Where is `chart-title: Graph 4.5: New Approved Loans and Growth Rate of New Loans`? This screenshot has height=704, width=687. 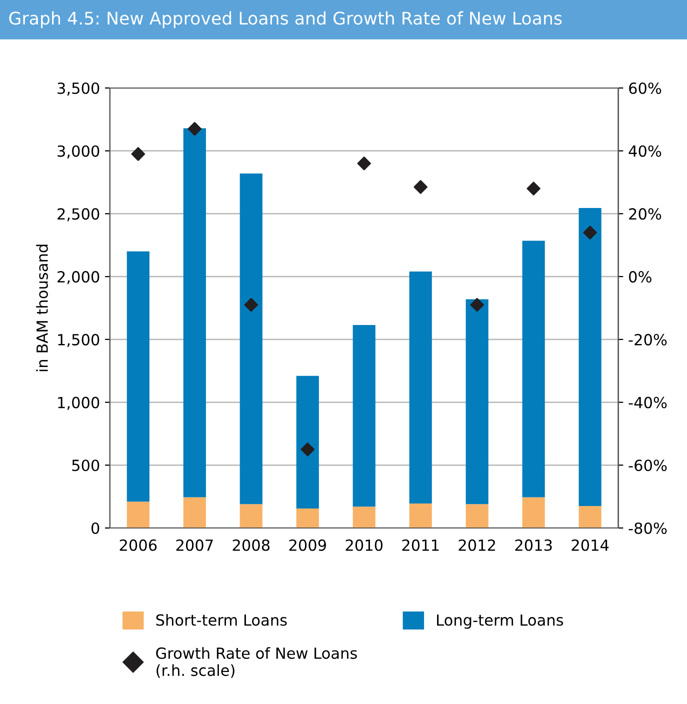
chart-title: Graph 4.5: New Approved Loans and Growth Rate of New Loans is located at coordinates (285, 19).